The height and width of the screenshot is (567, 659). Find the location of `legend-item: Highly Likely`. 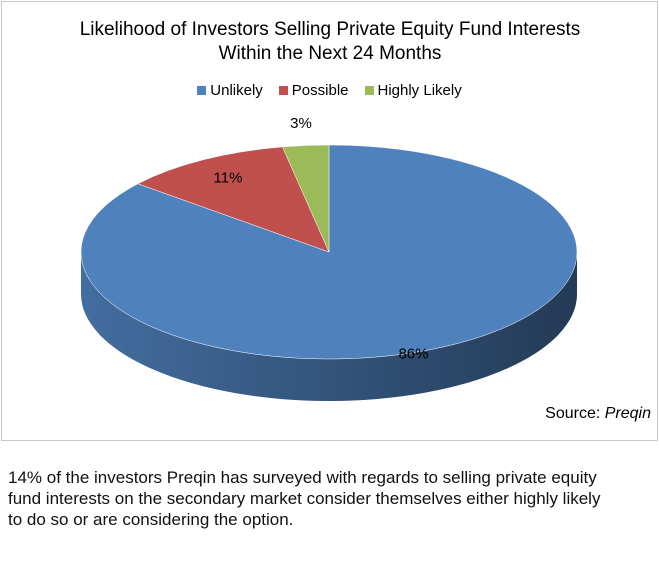

legend-item: Highly Likely is located at coordinates (413, 90).